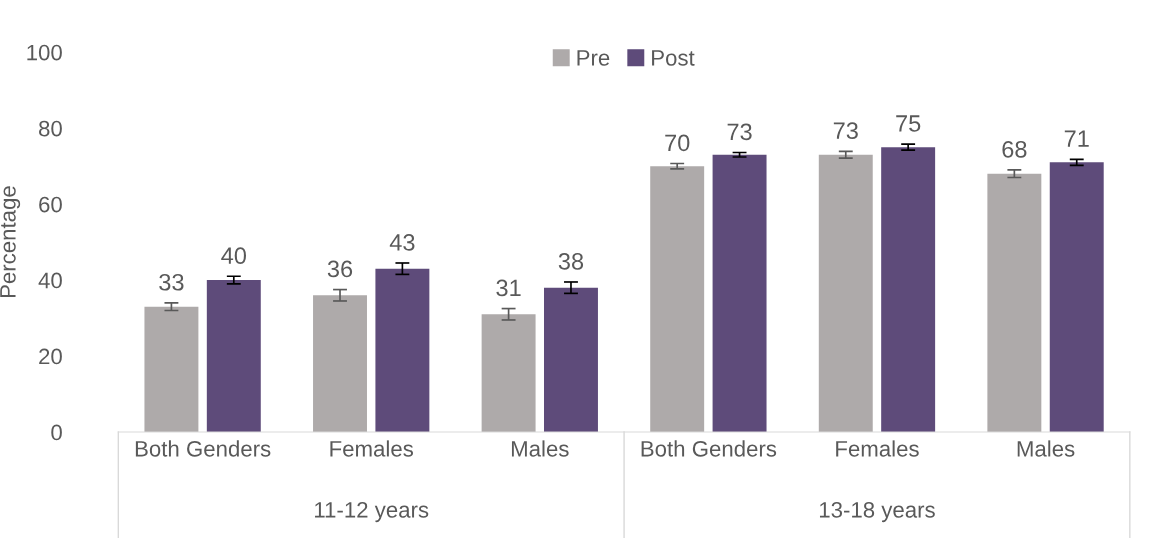  What do you see at coordinates (1076, 138) in the screenshot?
I see `data-label: 71` at bounding box center [1076, 138].